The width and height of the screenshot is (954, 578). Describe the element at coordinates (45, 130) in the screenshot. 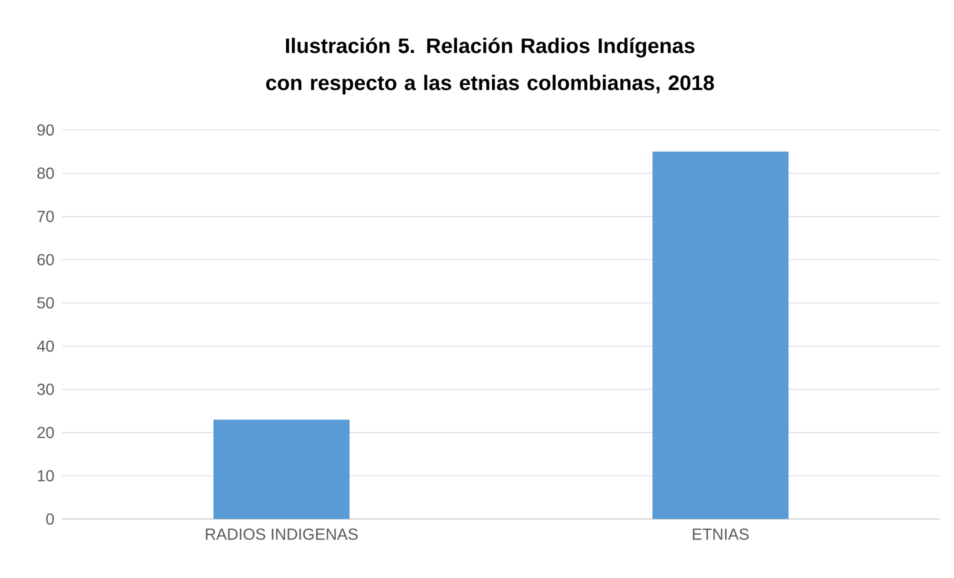

I see `y-tick-label: 90` at that location.